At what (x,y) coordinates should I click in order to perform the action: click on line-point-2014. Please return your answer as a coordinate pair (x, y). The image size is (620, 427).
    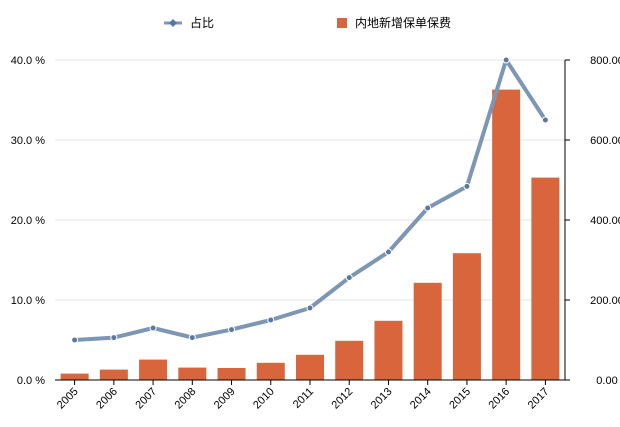
    Looking at the image, I should click on (428, 208).